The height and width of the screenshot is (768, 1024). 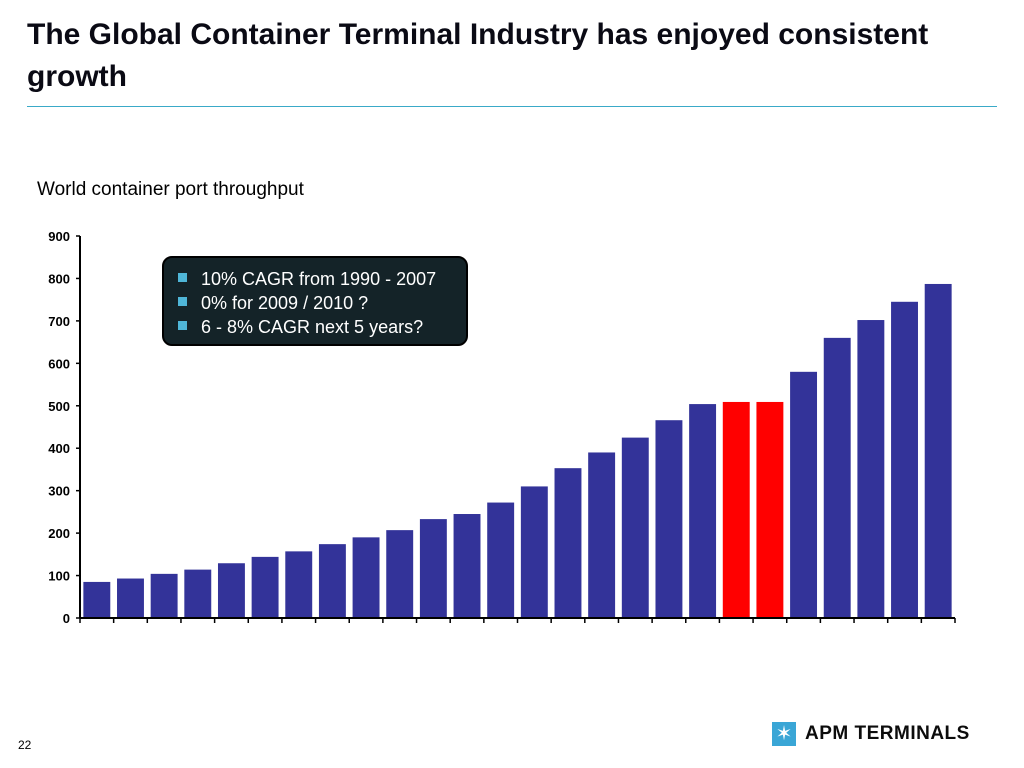 What do you see at coordinates (312, 326) in the screenshot?
I see `callout-item-text: 6 - 8% CAGR next 5 years?` at bounding box center [312, 326].